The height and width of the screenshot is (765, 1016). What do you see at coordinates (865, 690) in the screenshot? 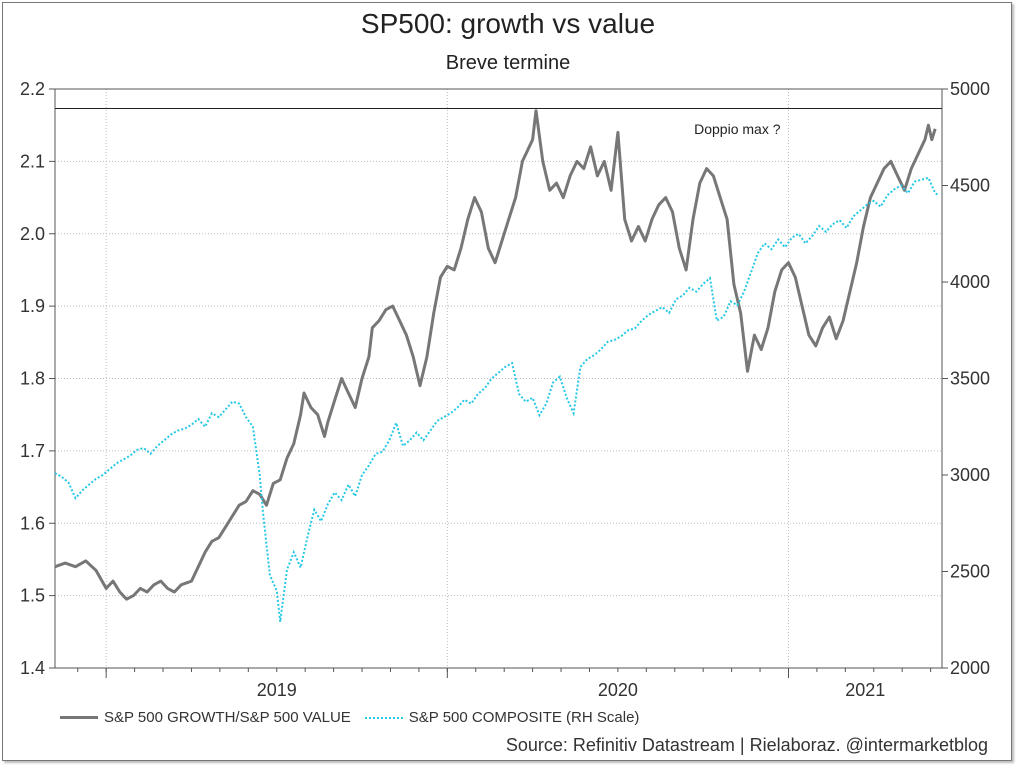
I see `x-tick-label: 2021` at bounding box center [865, 690].